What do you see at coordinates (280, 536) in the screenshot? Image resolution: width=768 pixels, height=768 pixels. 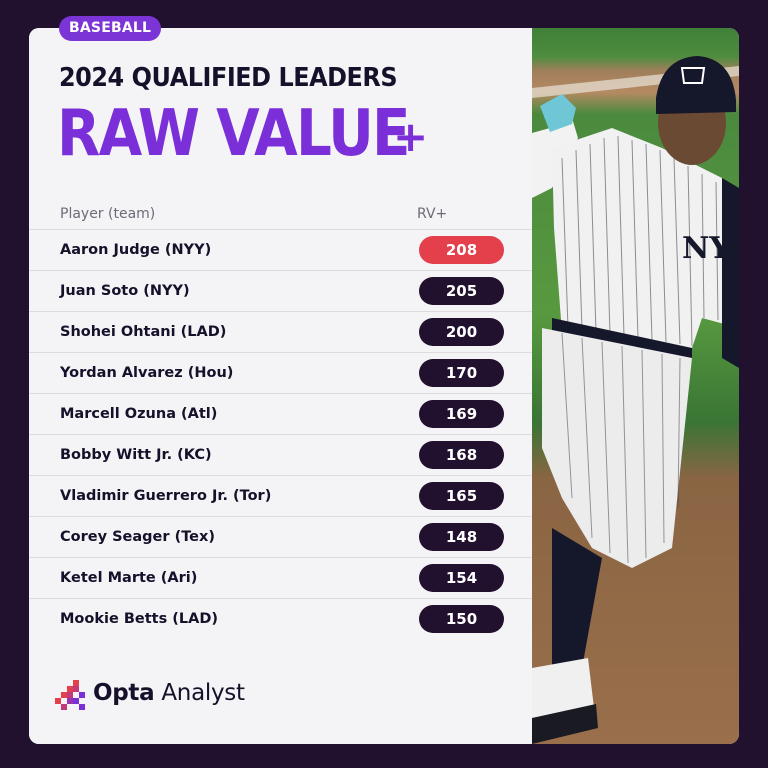 I see `table-row: Corey Seager (Tex) 148` at bounding box center [280, 536].